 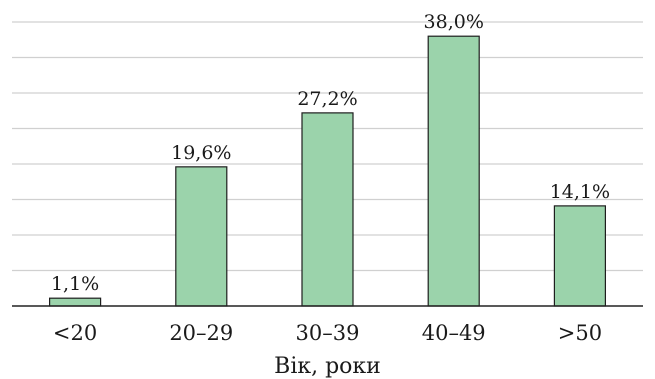 I want to click on x-tick-labels: <20 20–29 30–39 40–49 >50, so click(x=327, y=333).